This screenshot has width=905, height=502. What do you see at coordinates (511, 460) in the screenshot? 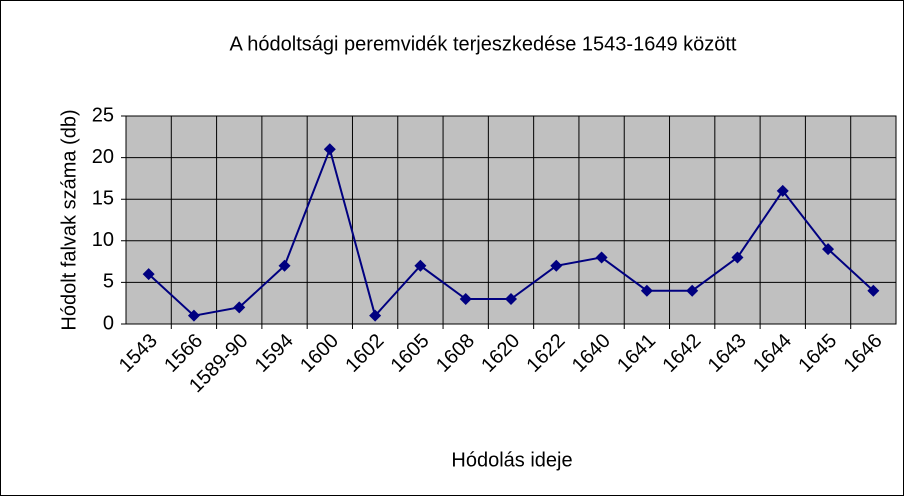
I see `x-axis-label: Hódolás ideje` at bounding box center [511, 460].